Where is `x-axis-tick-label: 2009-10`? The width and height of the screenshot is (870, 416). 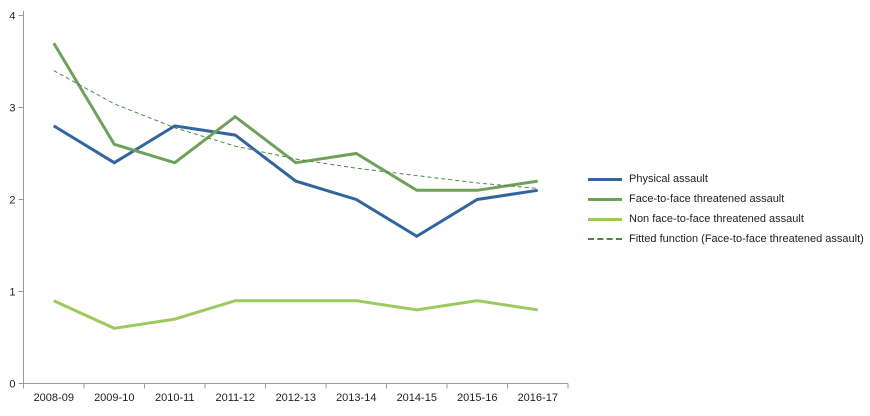 x-axis-tick-label: 2009-10 is located at coordinates (114, 398).